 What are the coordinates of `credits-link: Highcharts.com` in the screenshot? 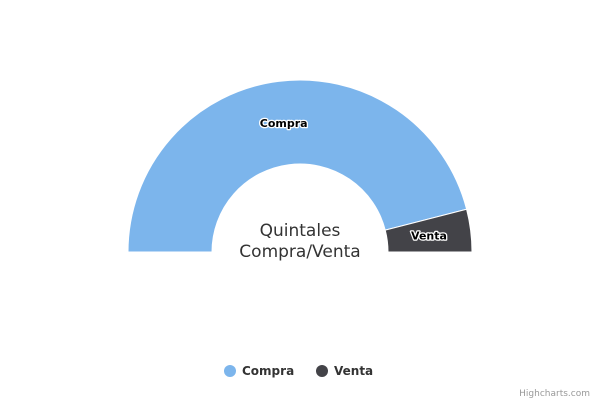 It's located at (554, 394).